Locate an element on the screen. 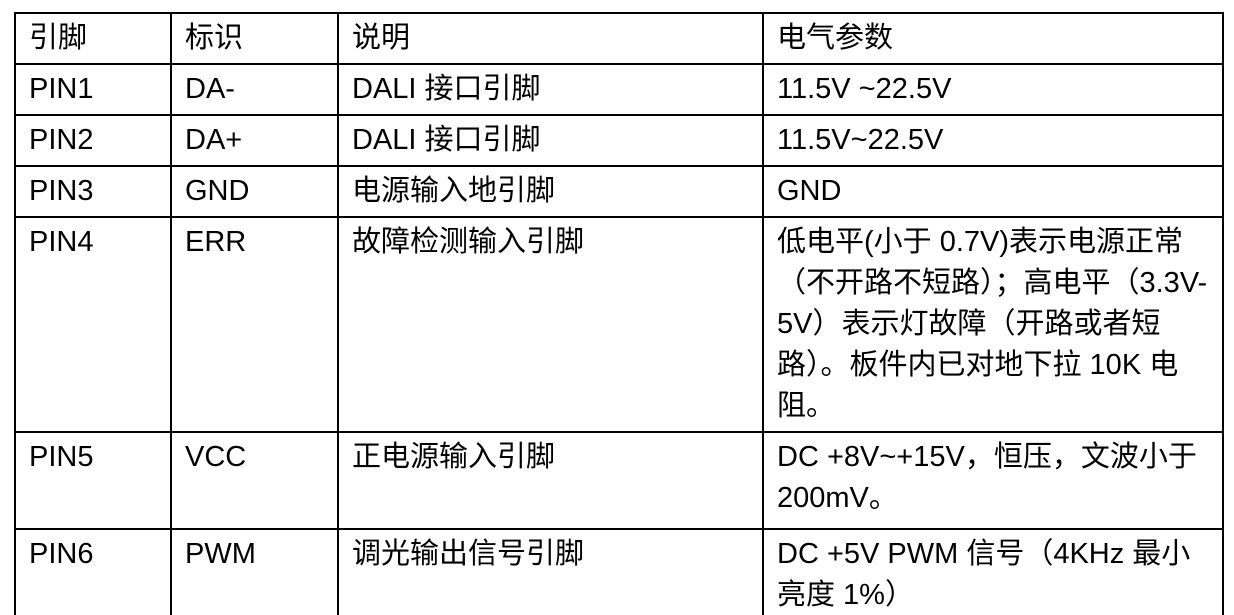  cell-params: DC +5V PWM 信号（4KHz 最小亮度 1%） is located at coordinates (993, 571).